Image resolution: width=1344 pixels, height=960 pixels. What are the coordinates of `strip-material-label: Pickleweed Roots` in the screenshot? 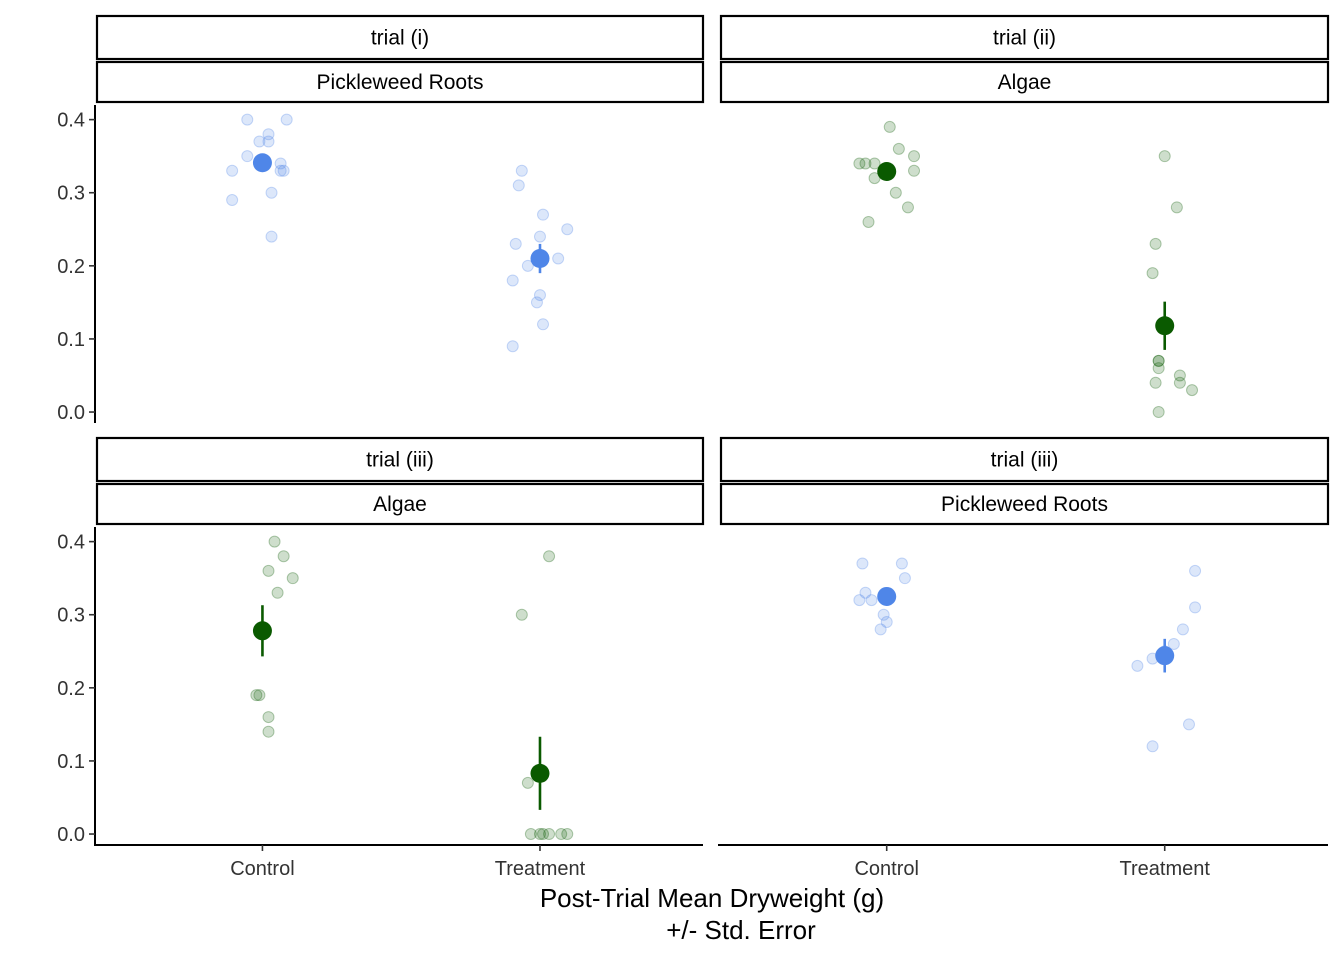 It's located at (400, 82).